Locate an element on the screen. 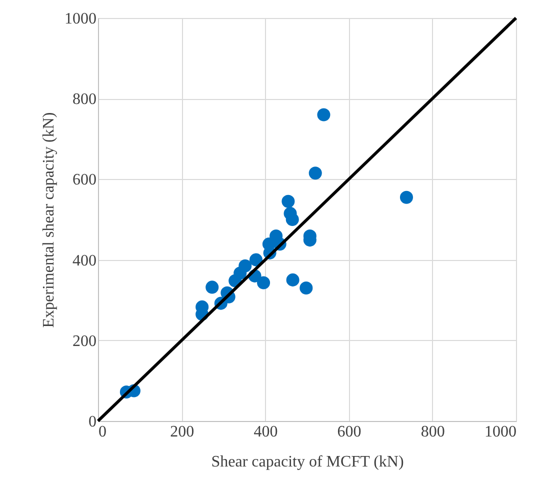  y-tick-label: 1000 is located at coordinates (80, 19).